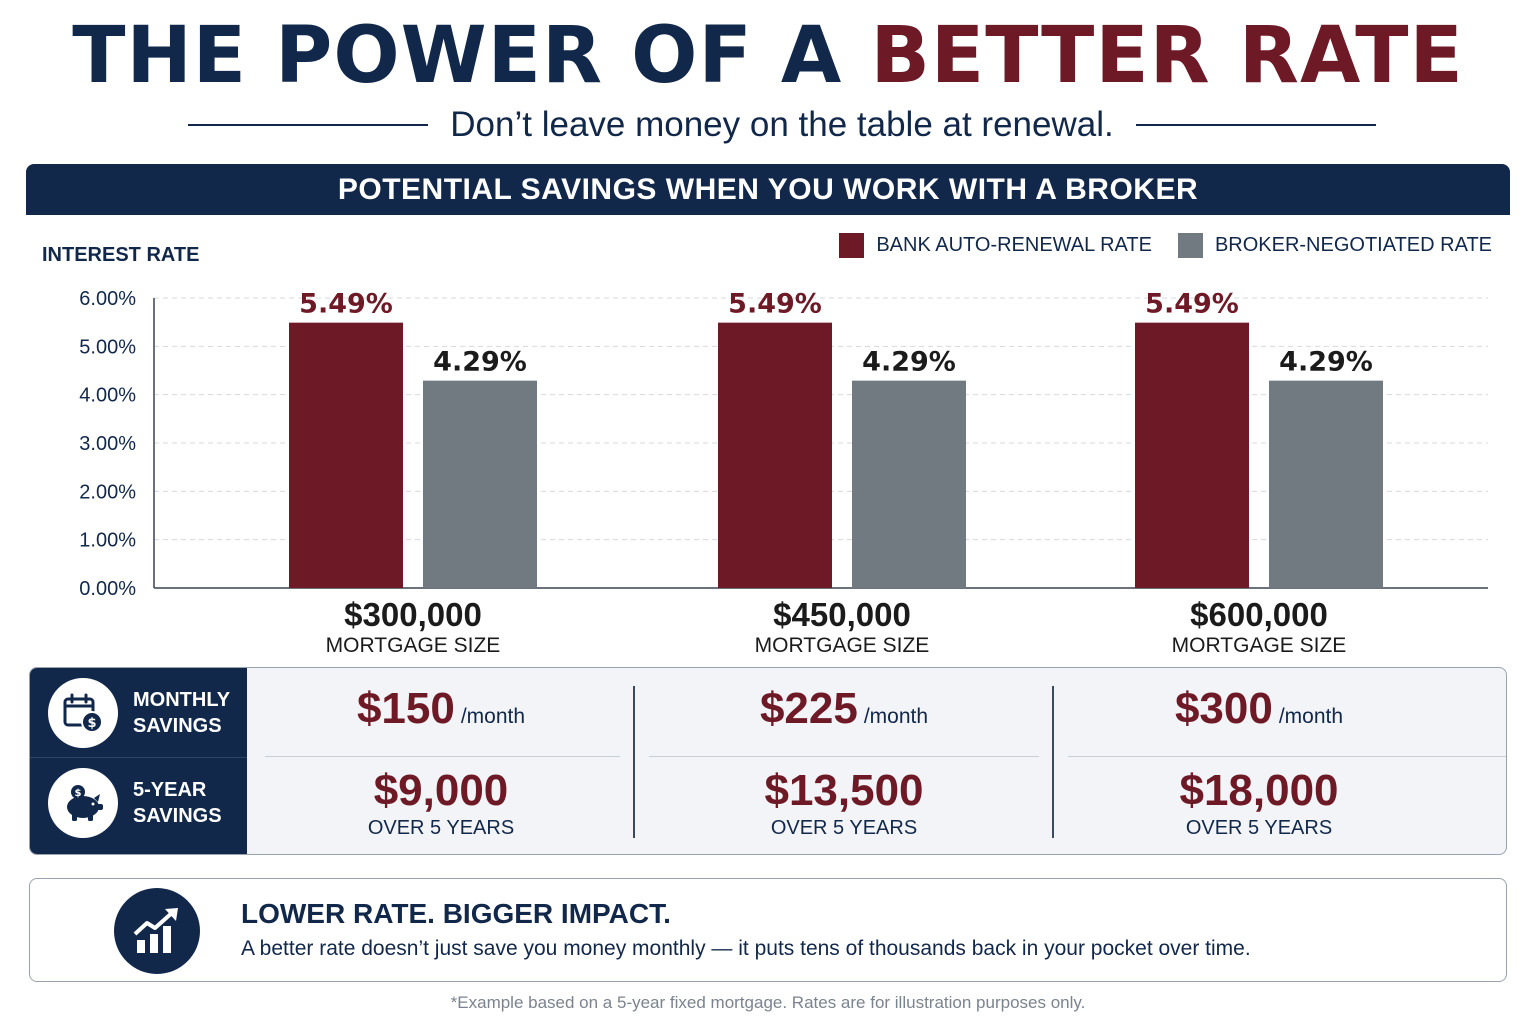  What do you see at coordinates (413, 614) in the screenshot?
I see `category-amount: $300,000` at bounding box center [413, 614].